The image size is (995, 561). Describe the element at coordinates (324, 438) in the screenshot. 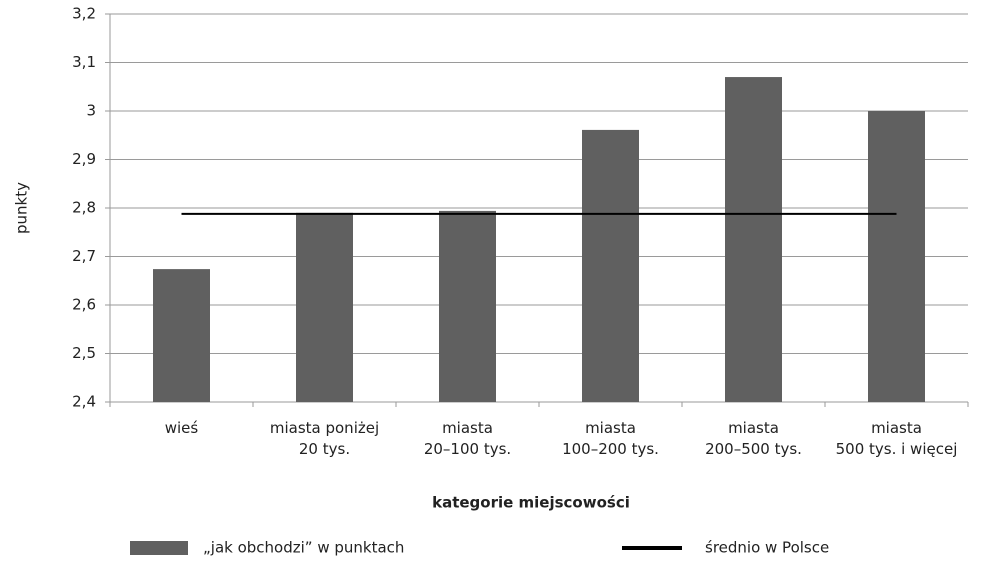

I see `x-tick-label: miasta poniżej 20 tys.` at that location.